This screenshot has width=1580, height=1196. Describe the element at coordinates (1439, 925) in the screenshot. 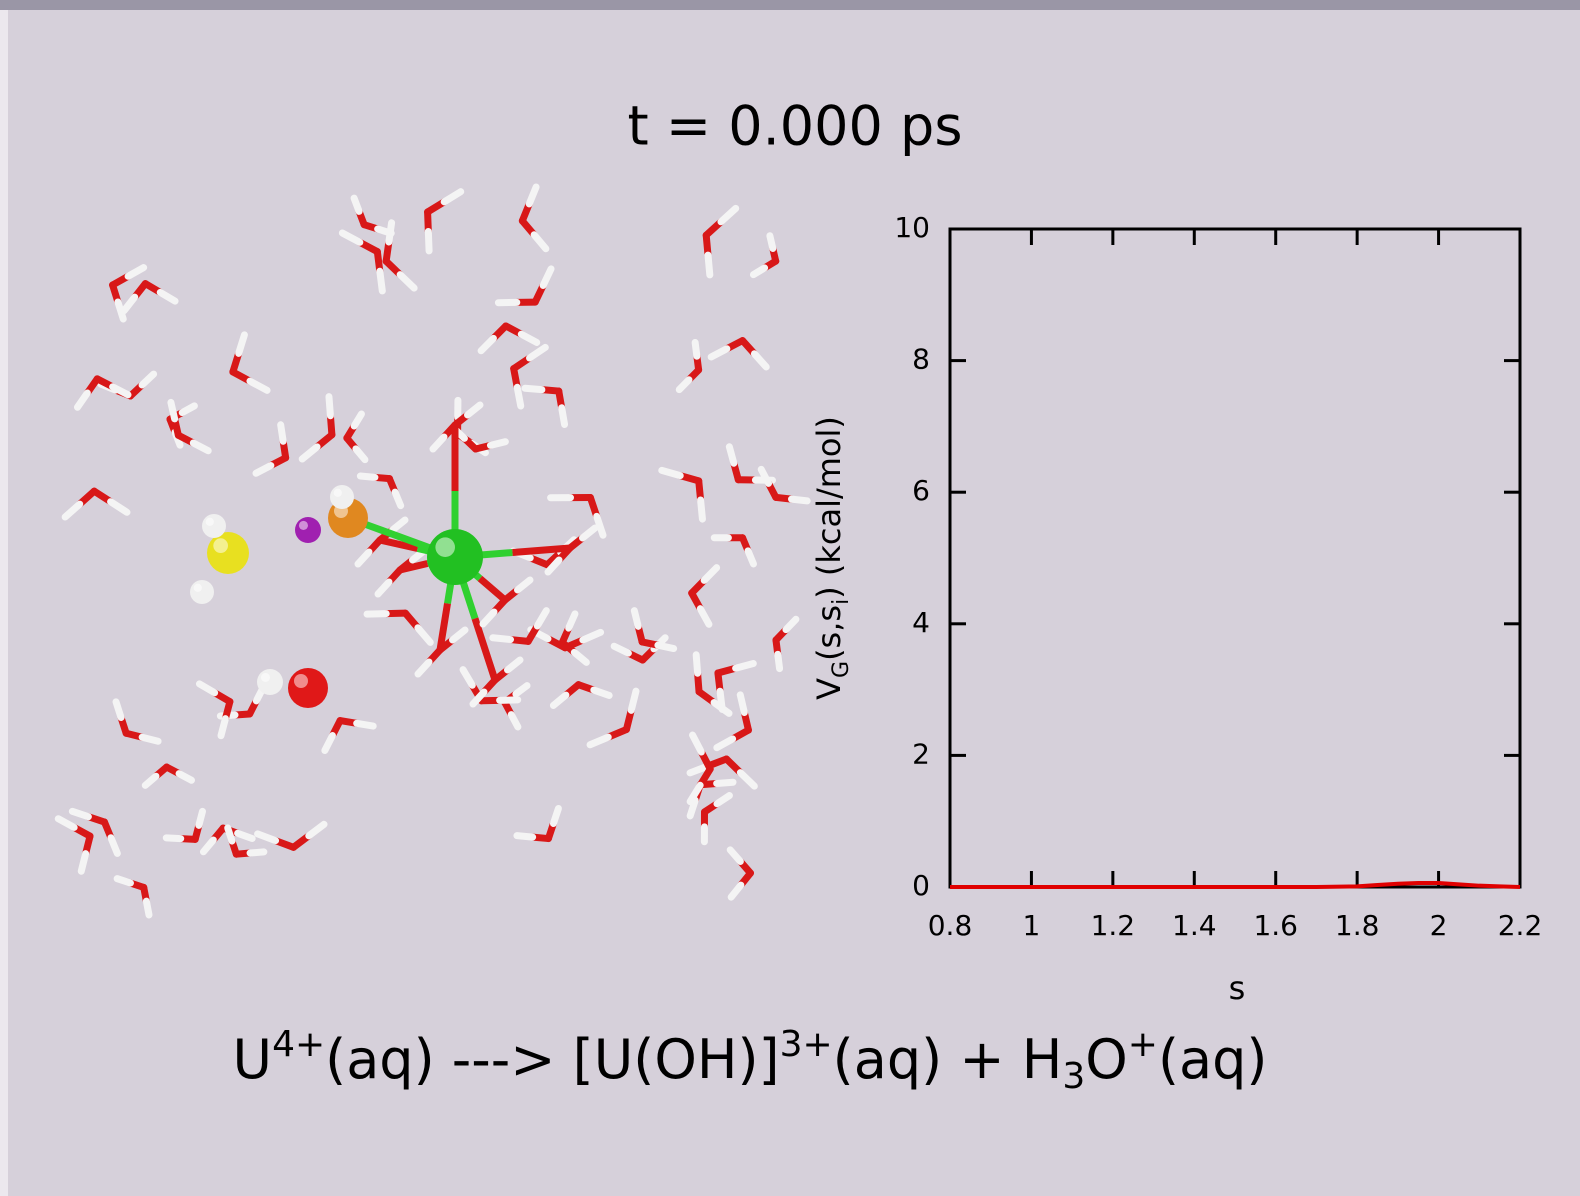

I see `x-tick-label: 2` at that location.